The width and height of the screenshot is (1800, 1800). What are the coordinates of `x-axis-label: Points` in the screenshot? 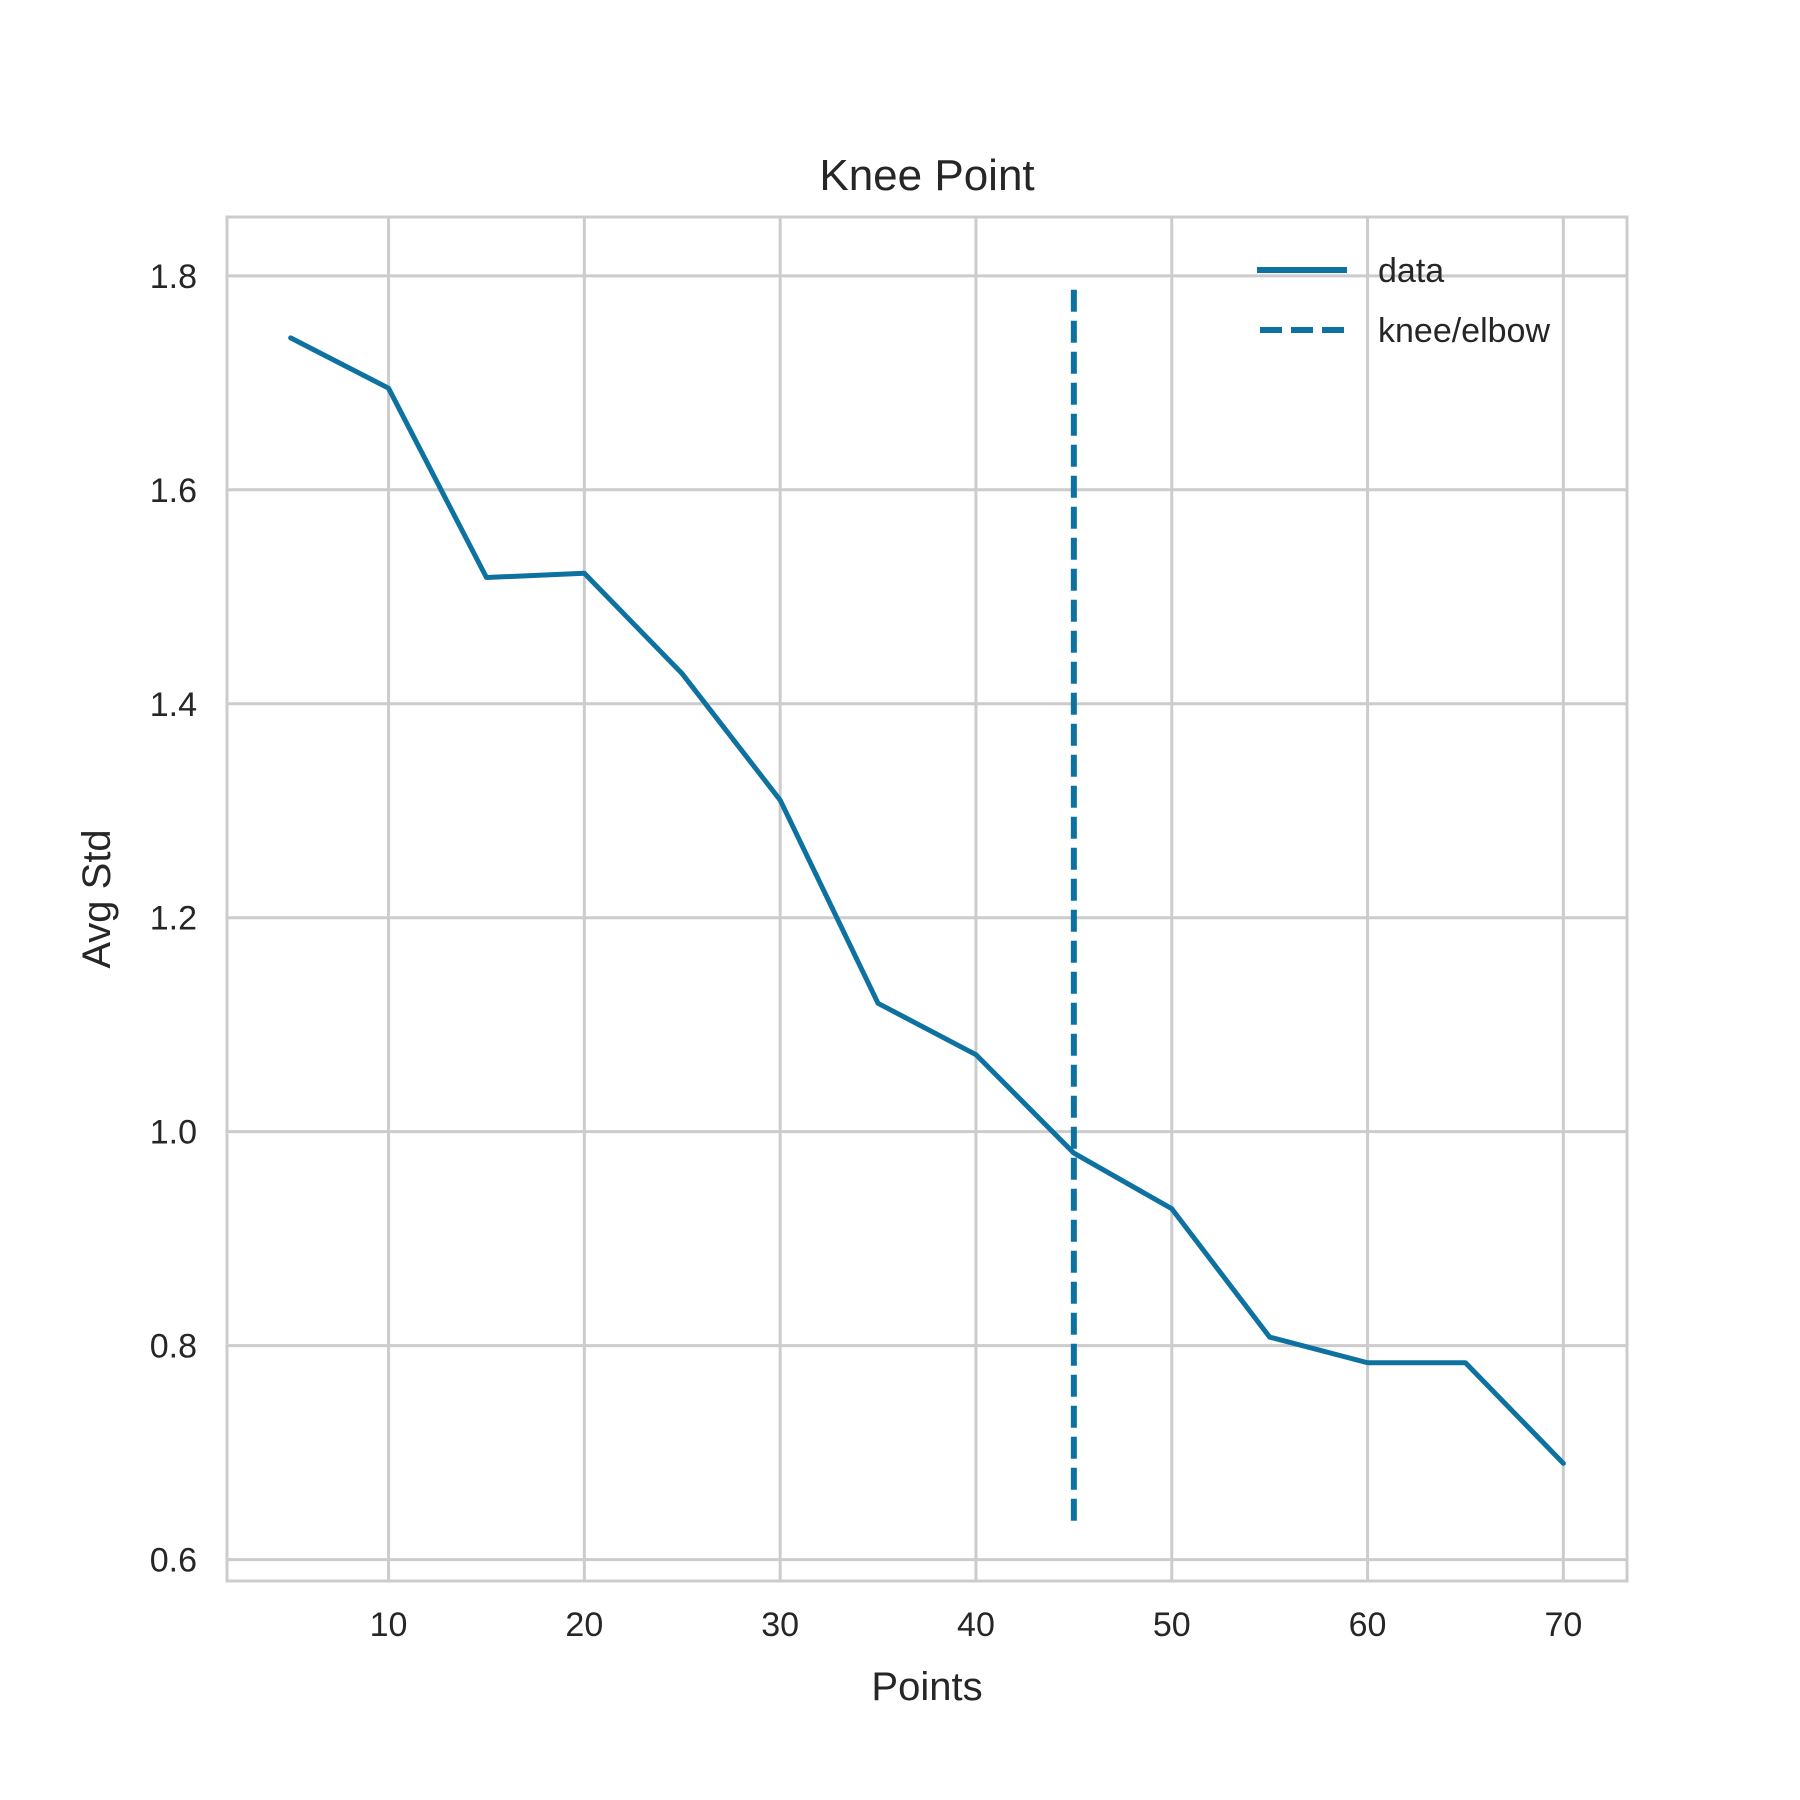 It's located at (926, 1687).